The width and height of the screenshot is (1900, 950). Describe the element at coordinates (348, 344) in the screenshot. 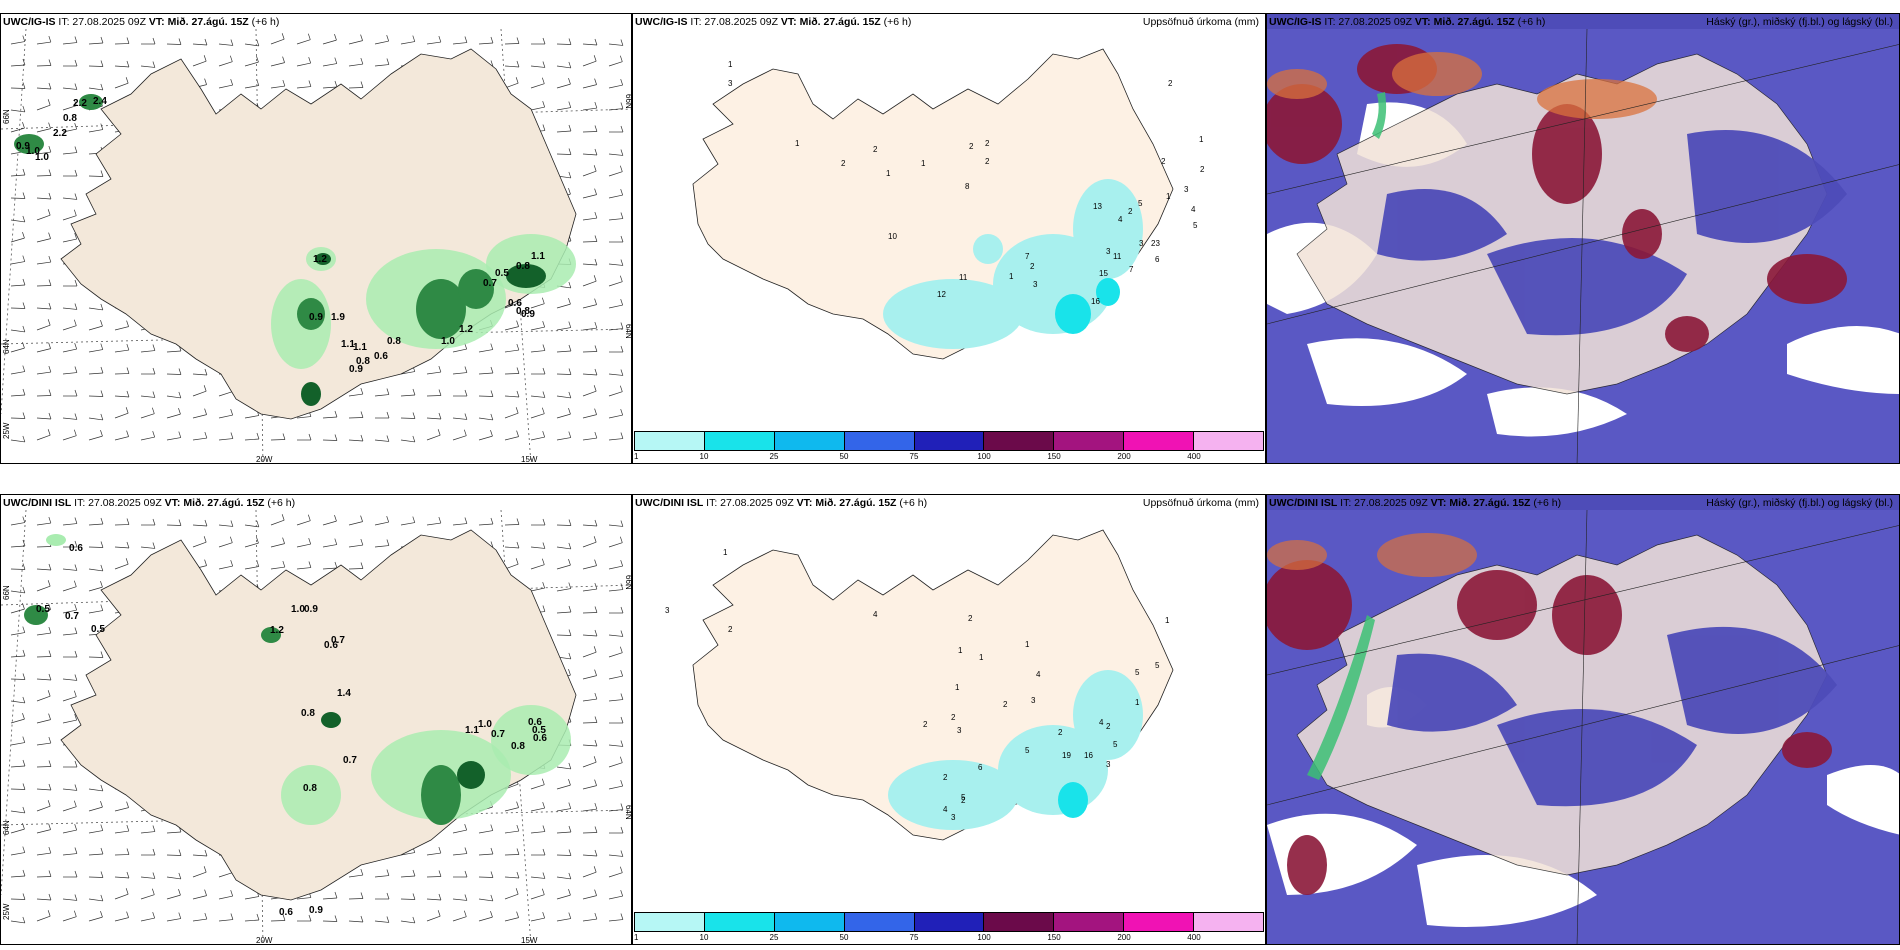

I see `precip-value-label: 1.1` at that location.